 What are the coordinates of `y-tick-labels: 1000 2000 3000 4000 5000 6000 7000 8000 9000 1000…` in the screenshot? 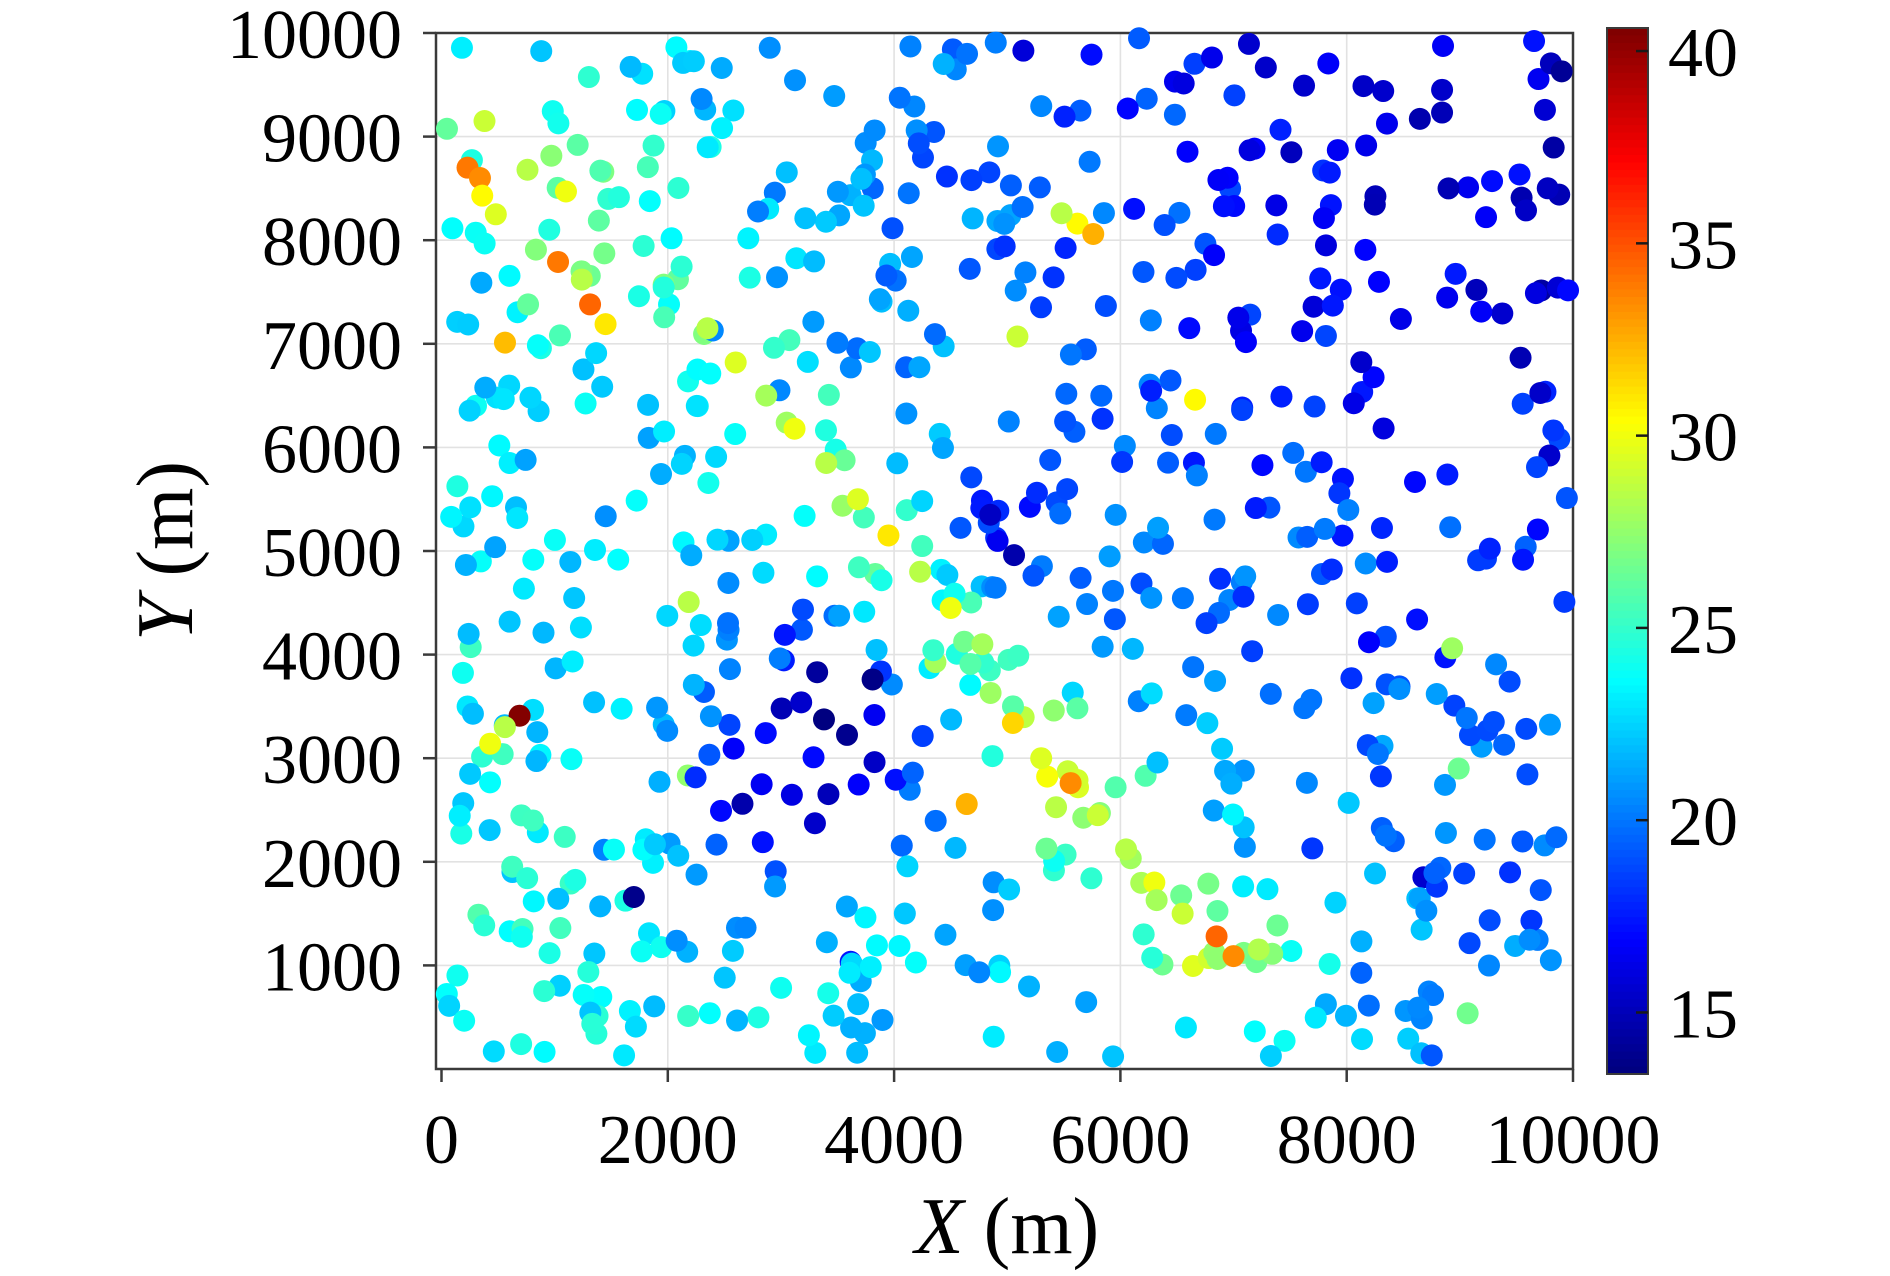 It's located at (314, 503).